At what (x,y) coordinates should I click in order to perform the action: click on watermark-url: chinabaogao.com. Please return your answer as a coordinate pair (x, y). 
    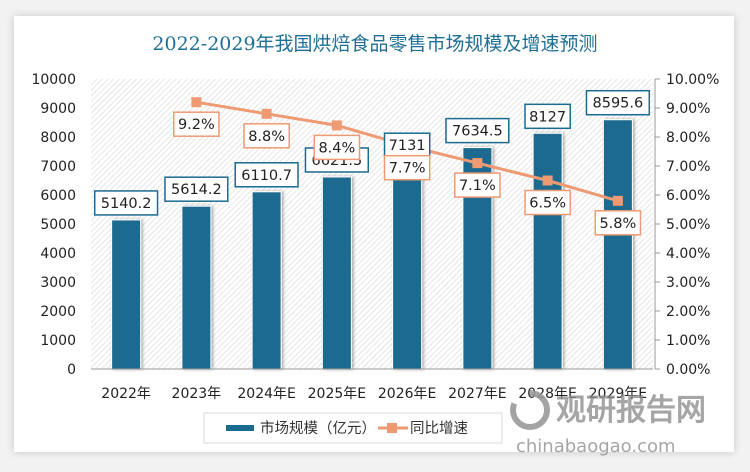
    Looking at the image, I should click on (596, 446).